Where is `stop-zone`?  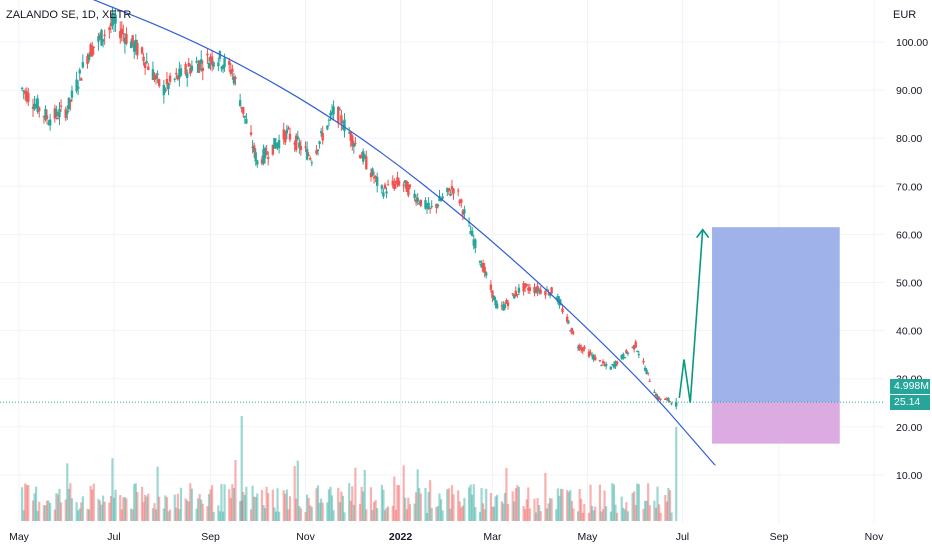 stop-zone is located at coordinates (776, 423).